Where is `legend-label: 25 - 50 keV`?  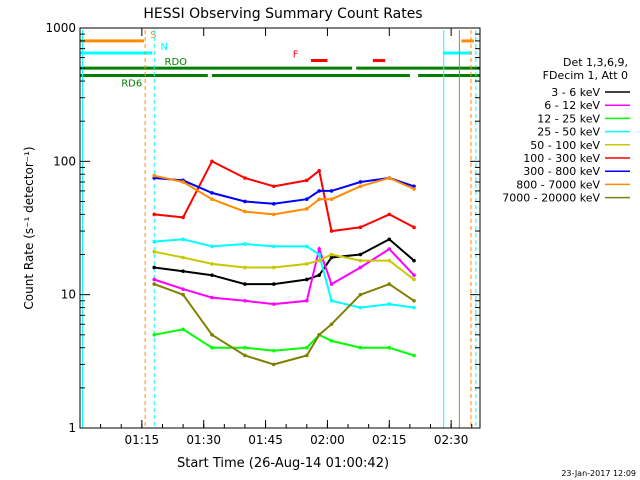
legend-label: 25 - 50 keV is located at coordinates (568, 132).